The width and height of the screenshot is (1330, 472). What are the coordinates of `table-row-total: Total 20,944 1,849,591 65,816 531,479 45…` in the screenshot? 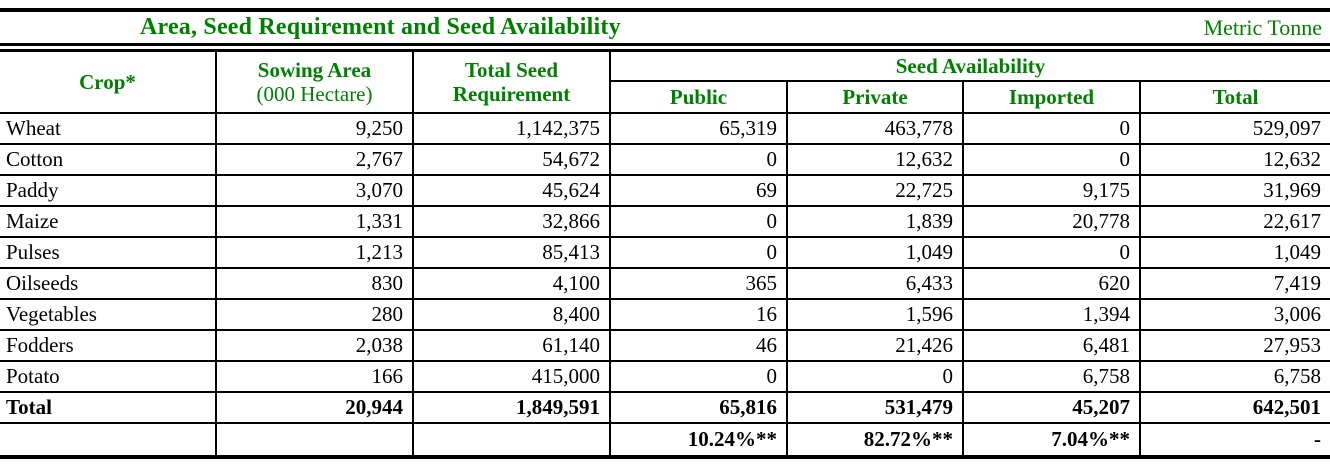 It's located at (665, 407).